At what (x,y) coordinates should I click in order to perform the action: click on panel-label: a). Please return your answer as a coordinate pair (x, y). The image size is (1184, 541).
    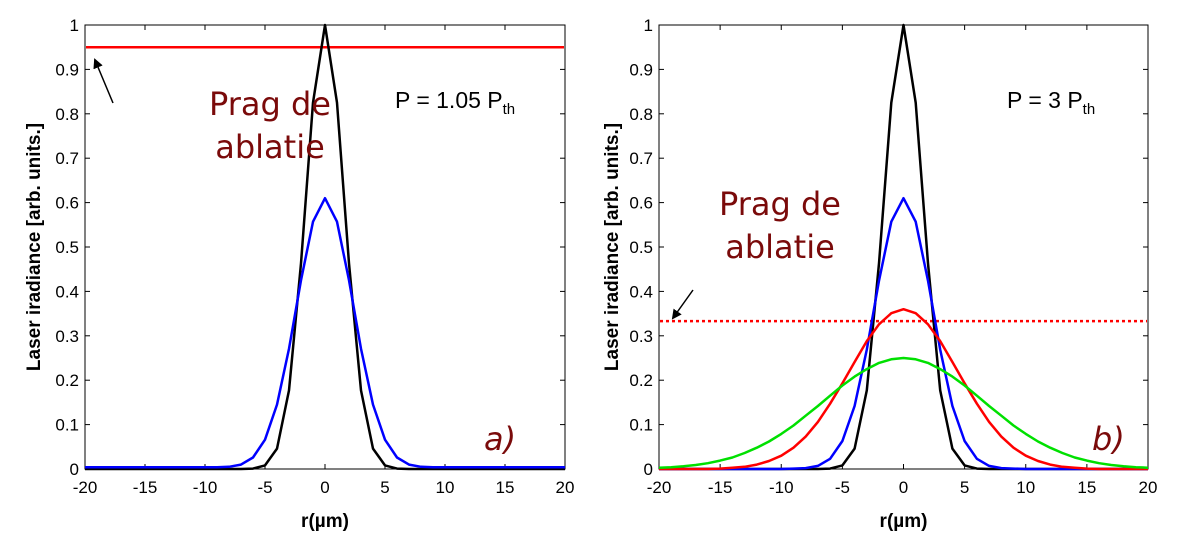
    Looking at the image, I should click on (500, 439).